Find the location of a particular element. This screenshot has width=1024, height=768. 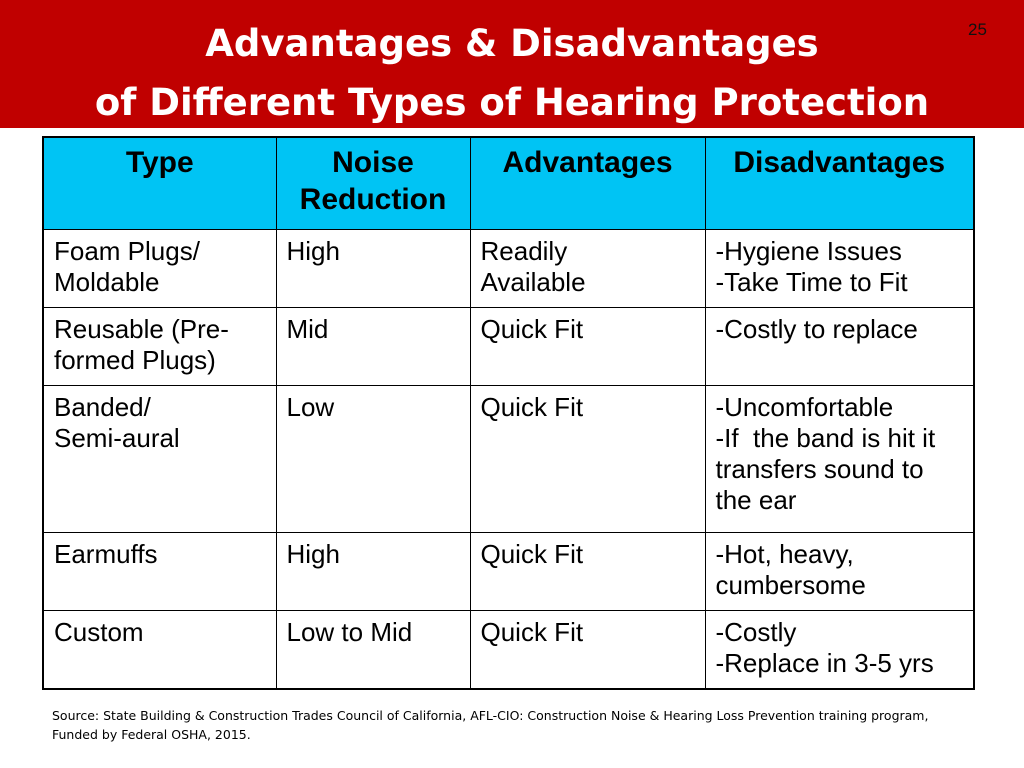

cell-type: Reusable (Pre- formed Plugs) is located at coordinates (159, 346).